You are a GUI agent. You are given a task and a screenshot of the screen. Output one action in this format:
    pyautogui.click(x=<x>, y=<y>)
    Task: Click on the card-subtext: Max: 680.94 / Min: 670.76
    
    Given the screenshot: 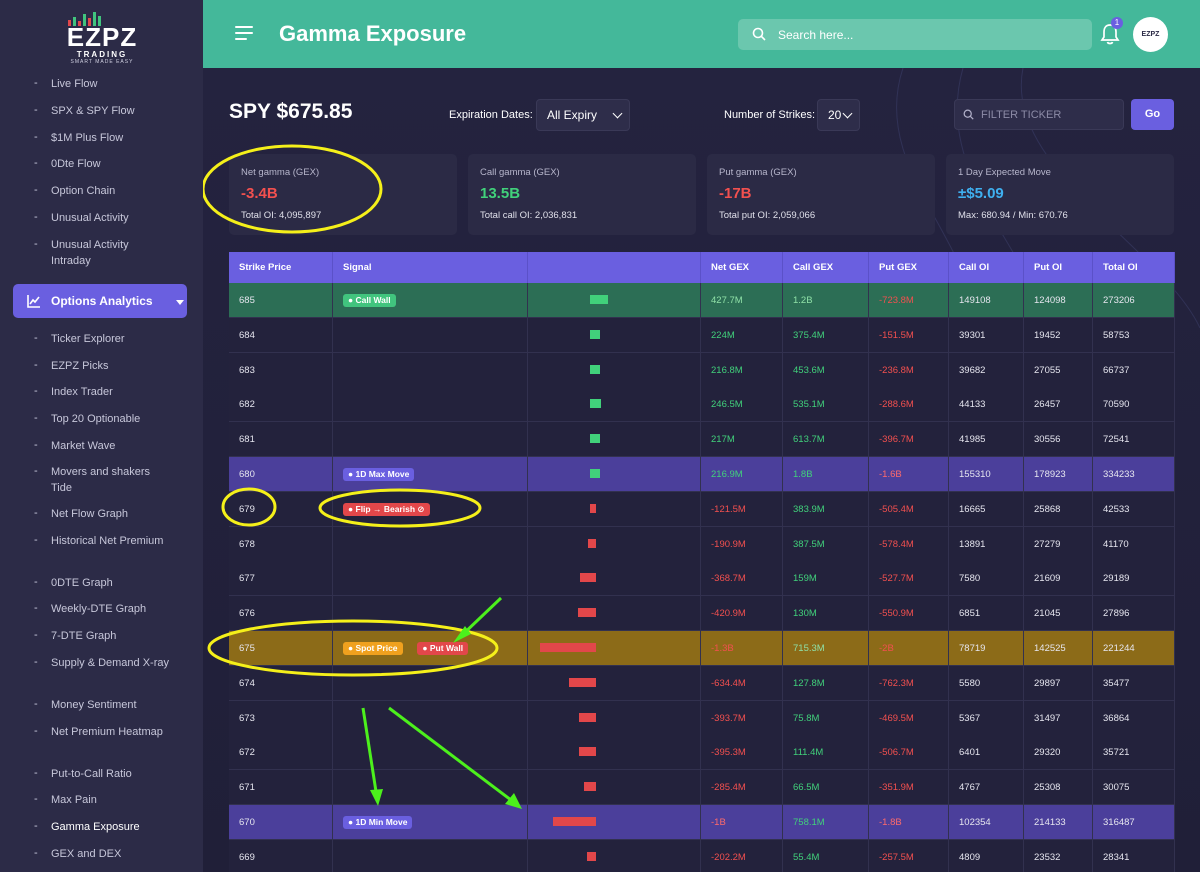 What is the action you would take?
    pyautogui.click(x=1013, y=215)
    